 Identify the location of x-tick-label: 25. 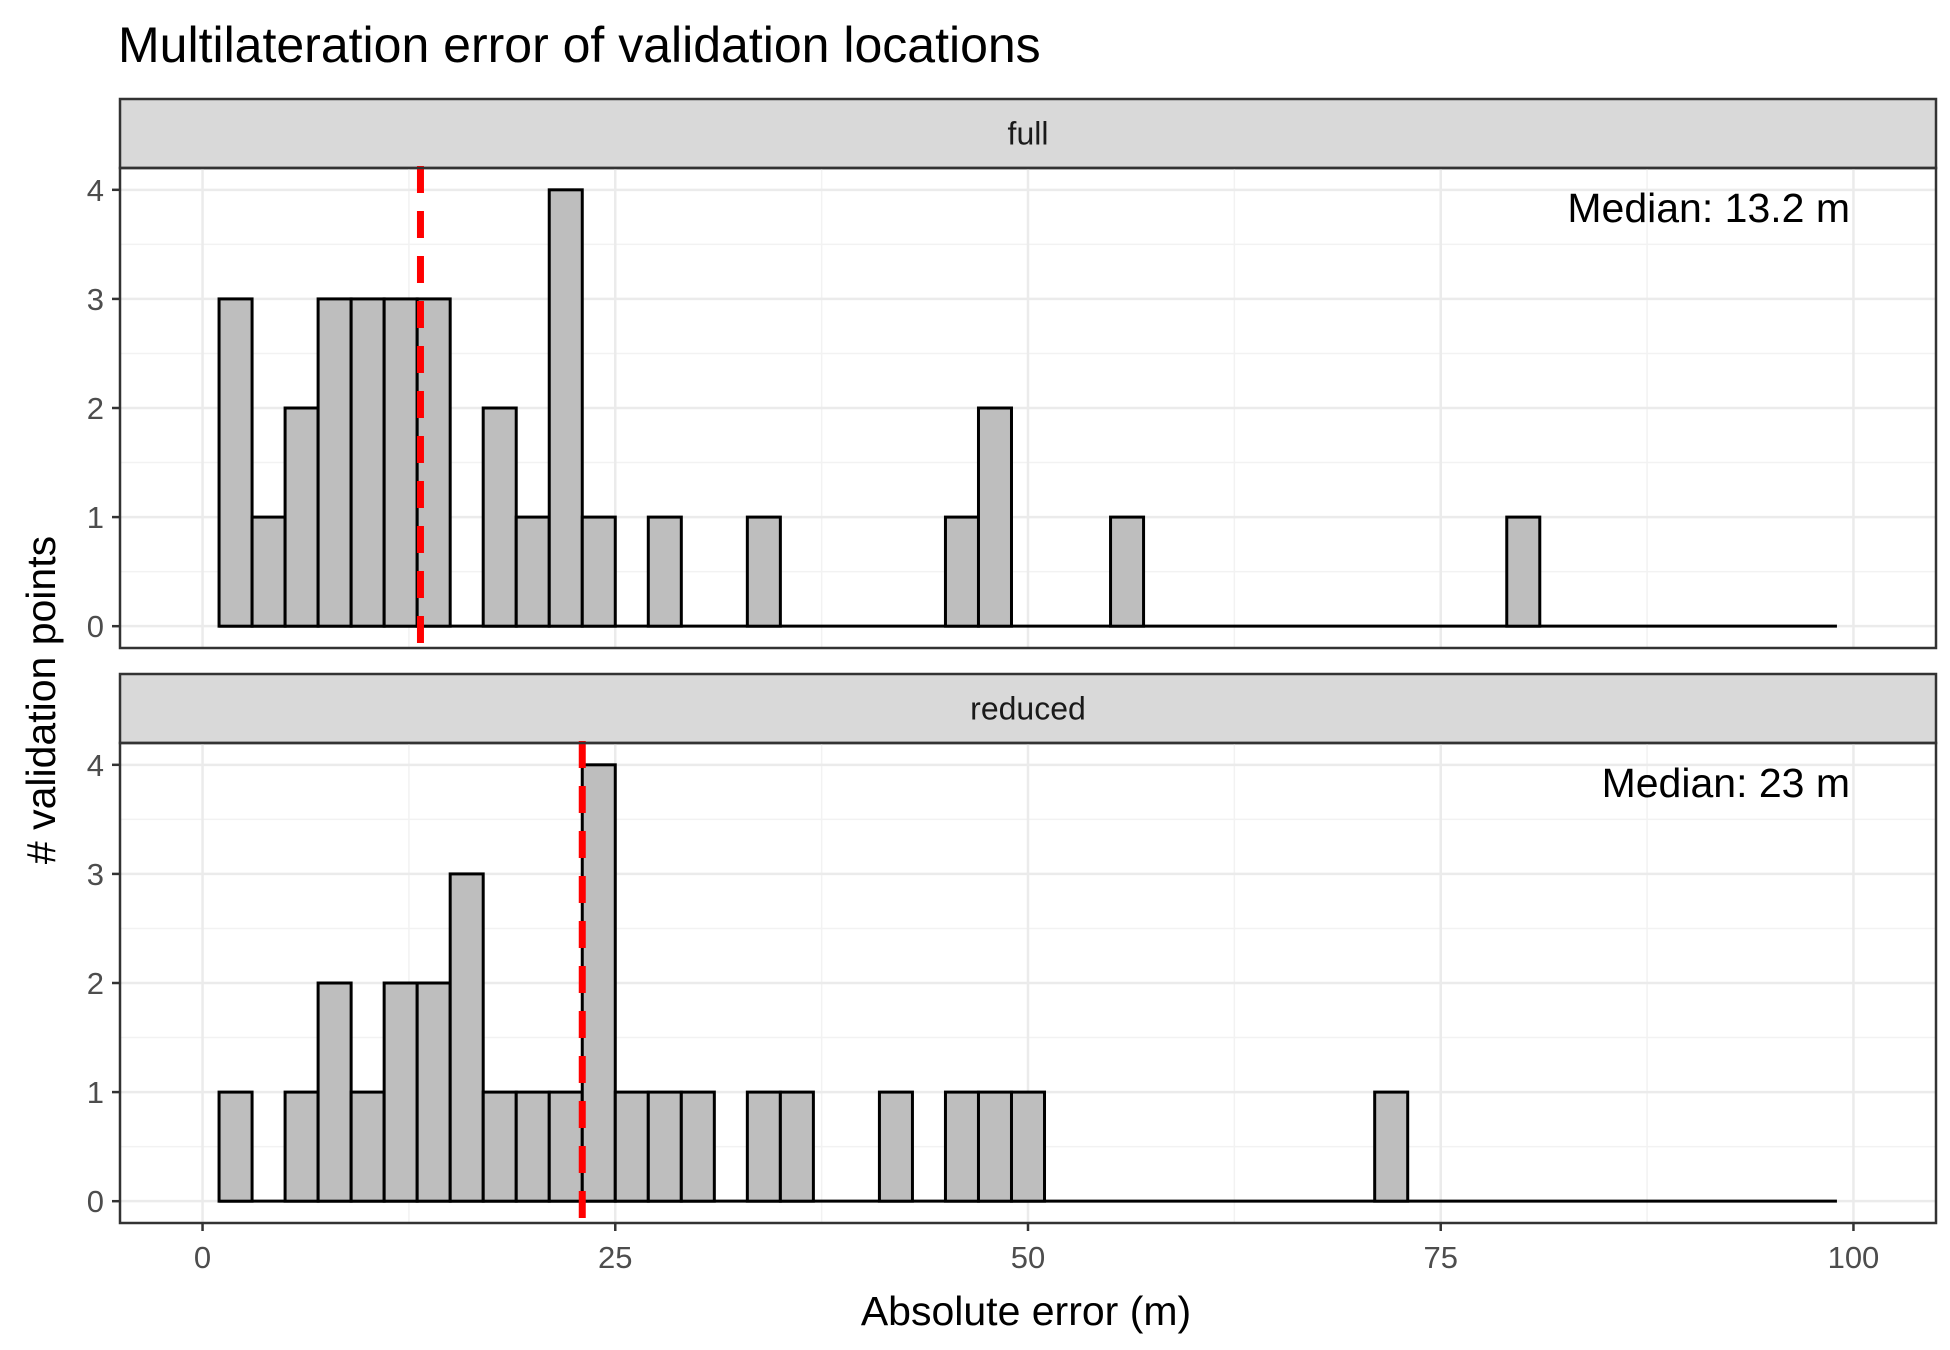
(615, 1257).